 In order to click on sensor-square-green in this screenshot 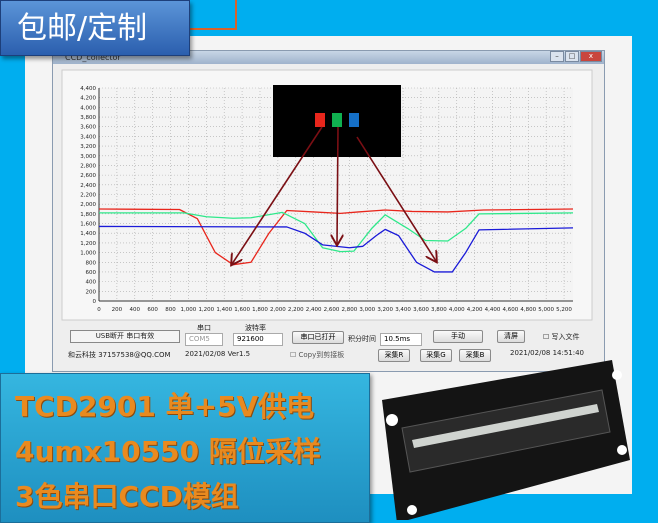, I will do `click(337, 120)`.